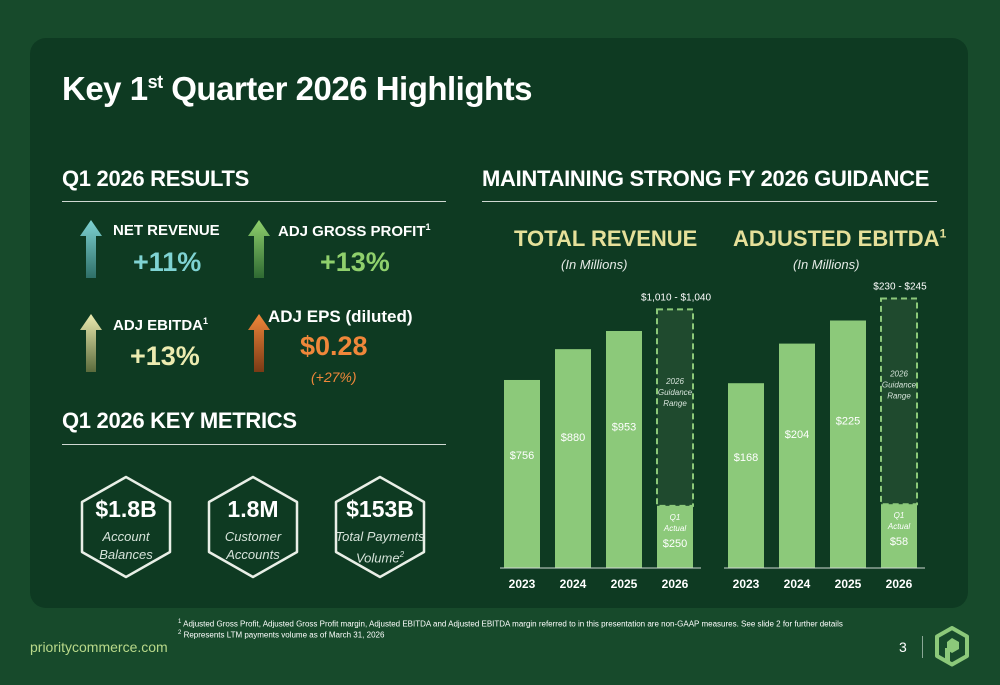  Describe the element at coordinates (848, 421) in the screenshot. I see `data-label: $225` at that location.